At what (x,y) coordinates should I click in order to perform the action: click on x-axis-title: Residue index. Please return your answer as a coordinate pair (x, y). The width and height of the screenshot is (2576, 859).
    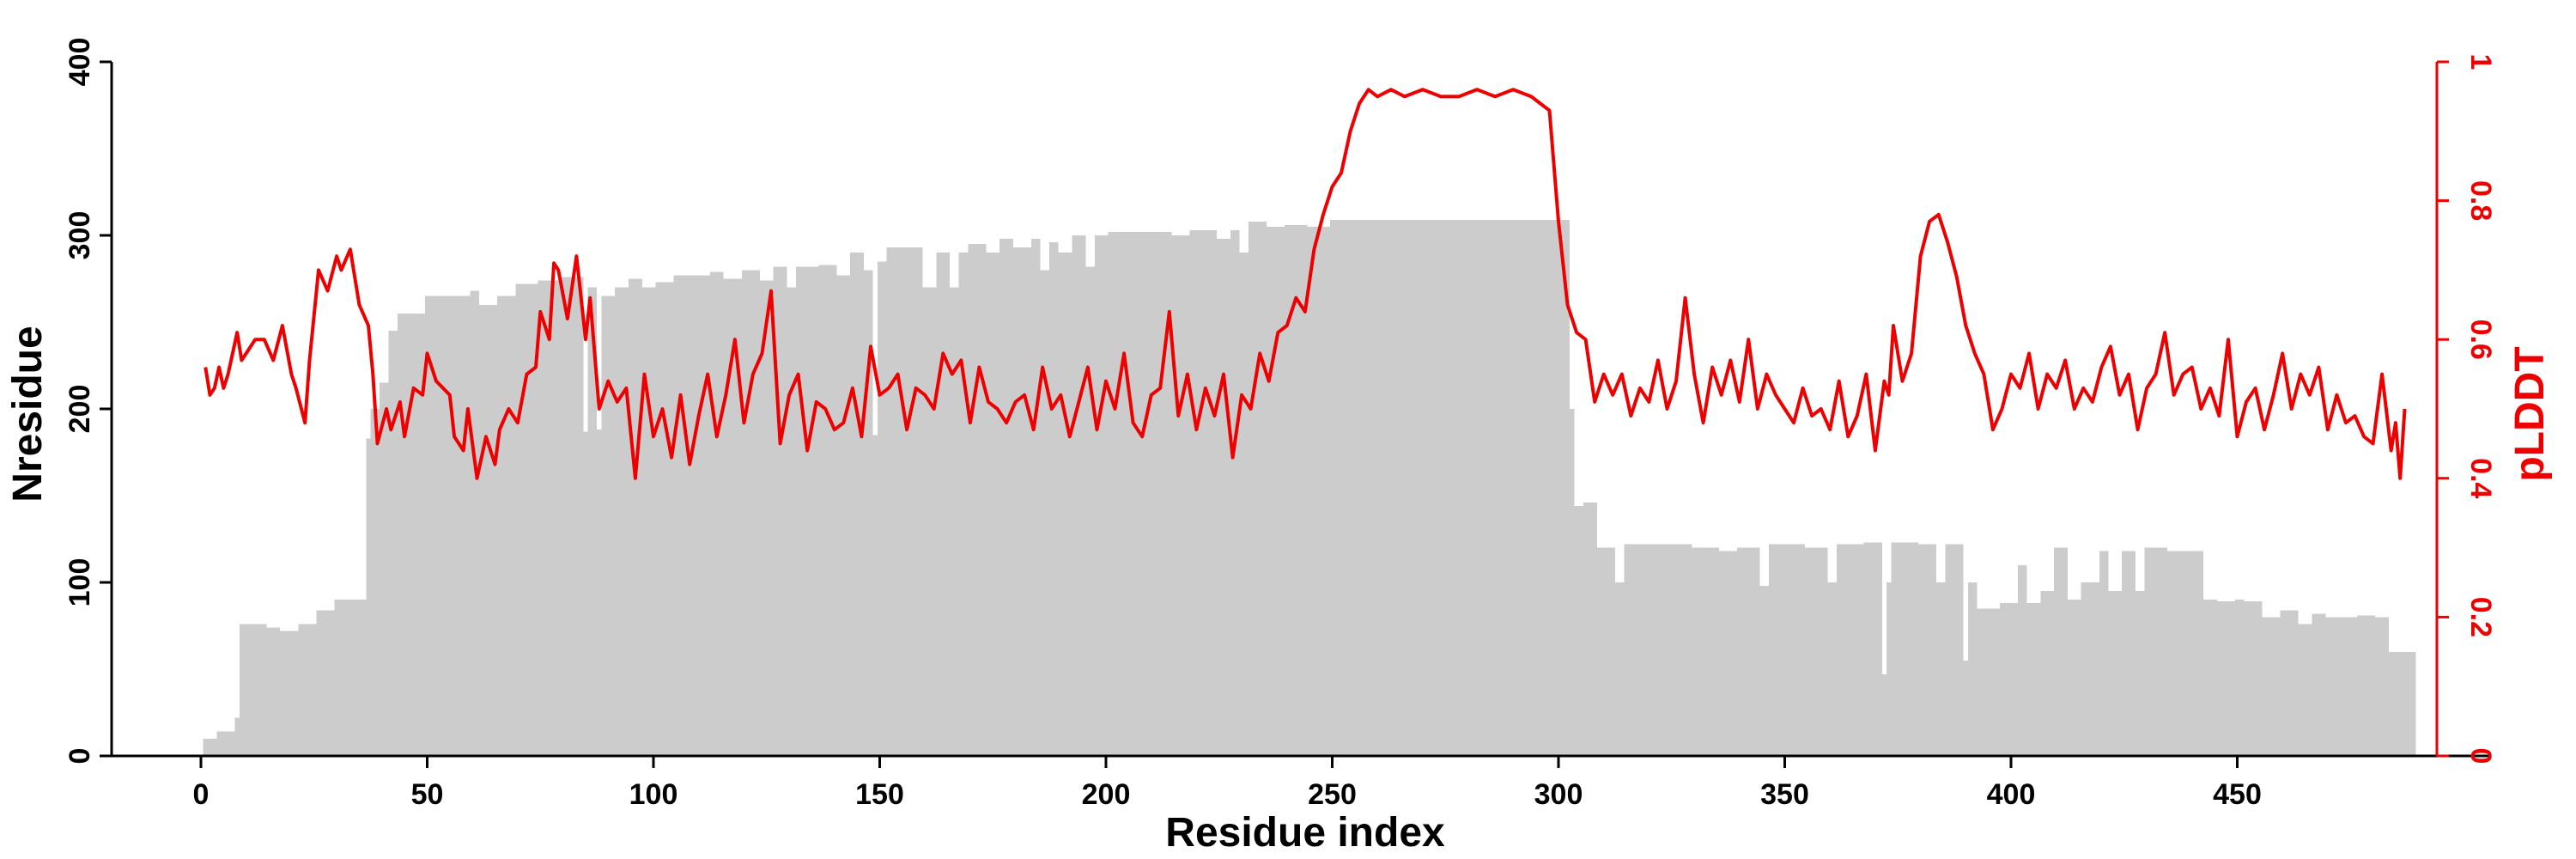
    Looking at the image, I should click on (1305, 833).